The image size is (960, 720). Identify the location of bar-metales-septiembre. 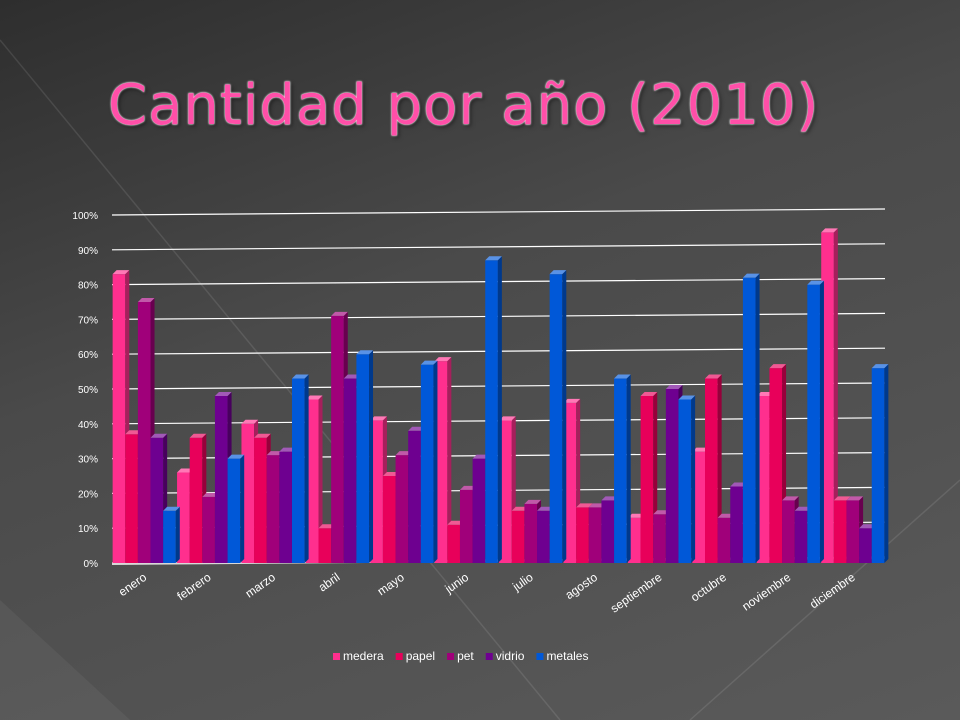
(686, 479).